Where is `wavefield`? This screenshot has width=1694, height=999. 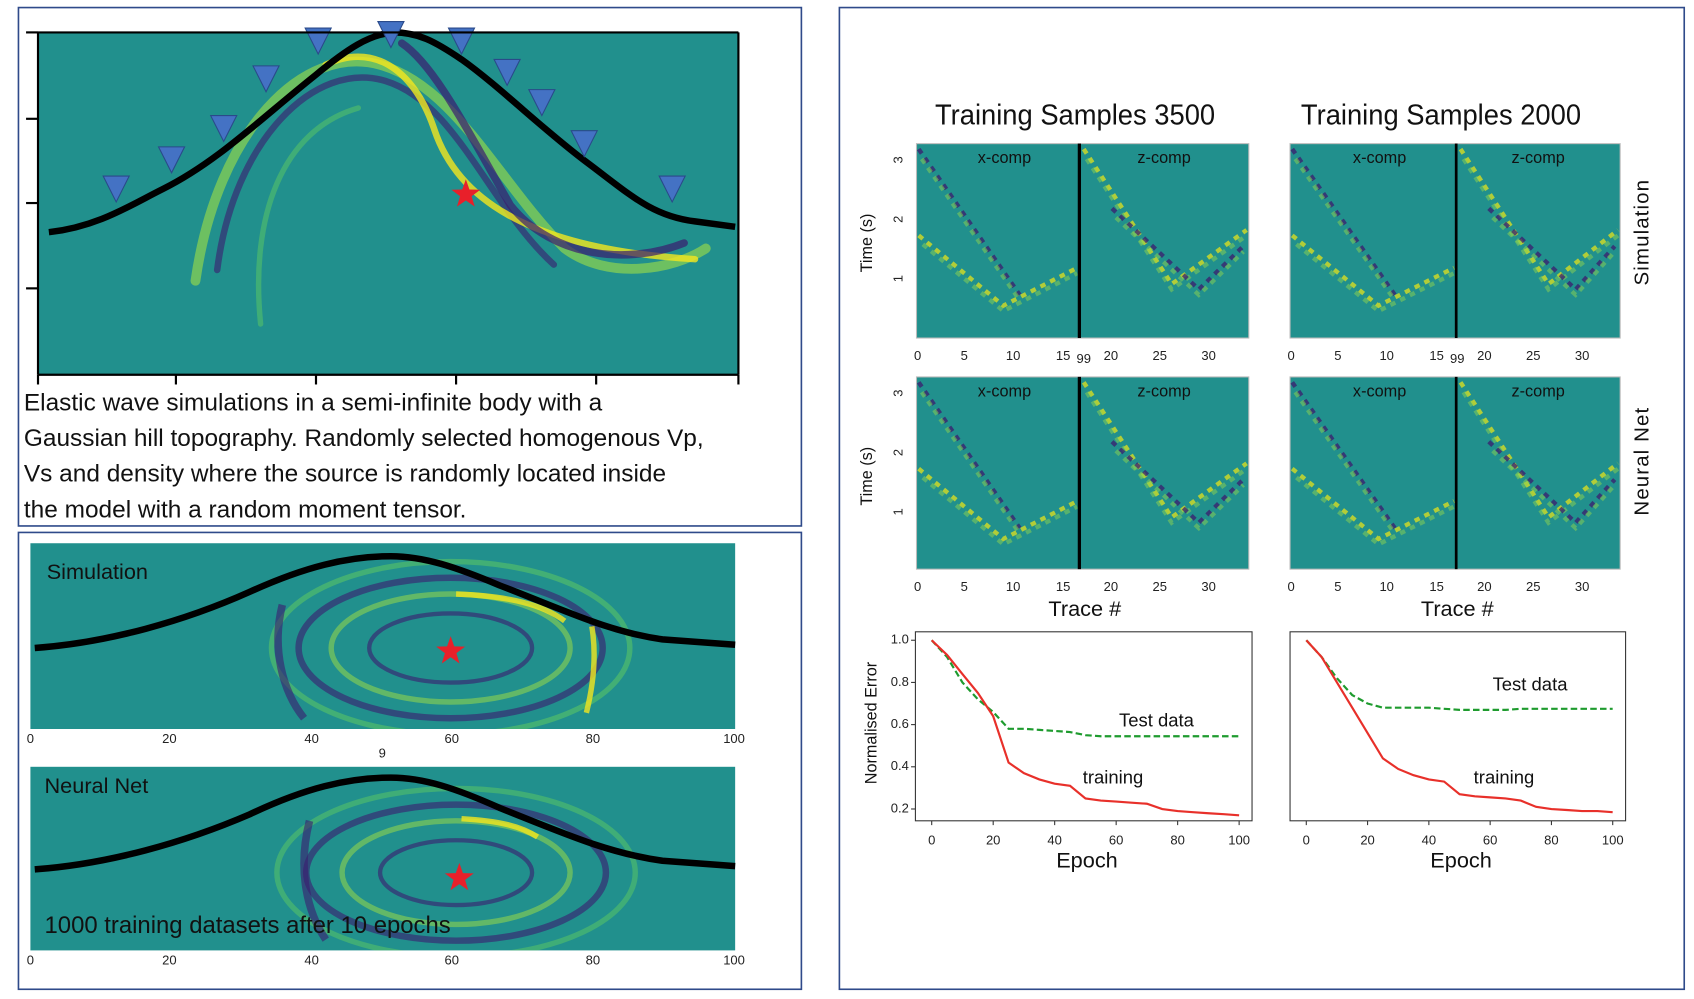 wavefield is located at coordinates (383, 636).